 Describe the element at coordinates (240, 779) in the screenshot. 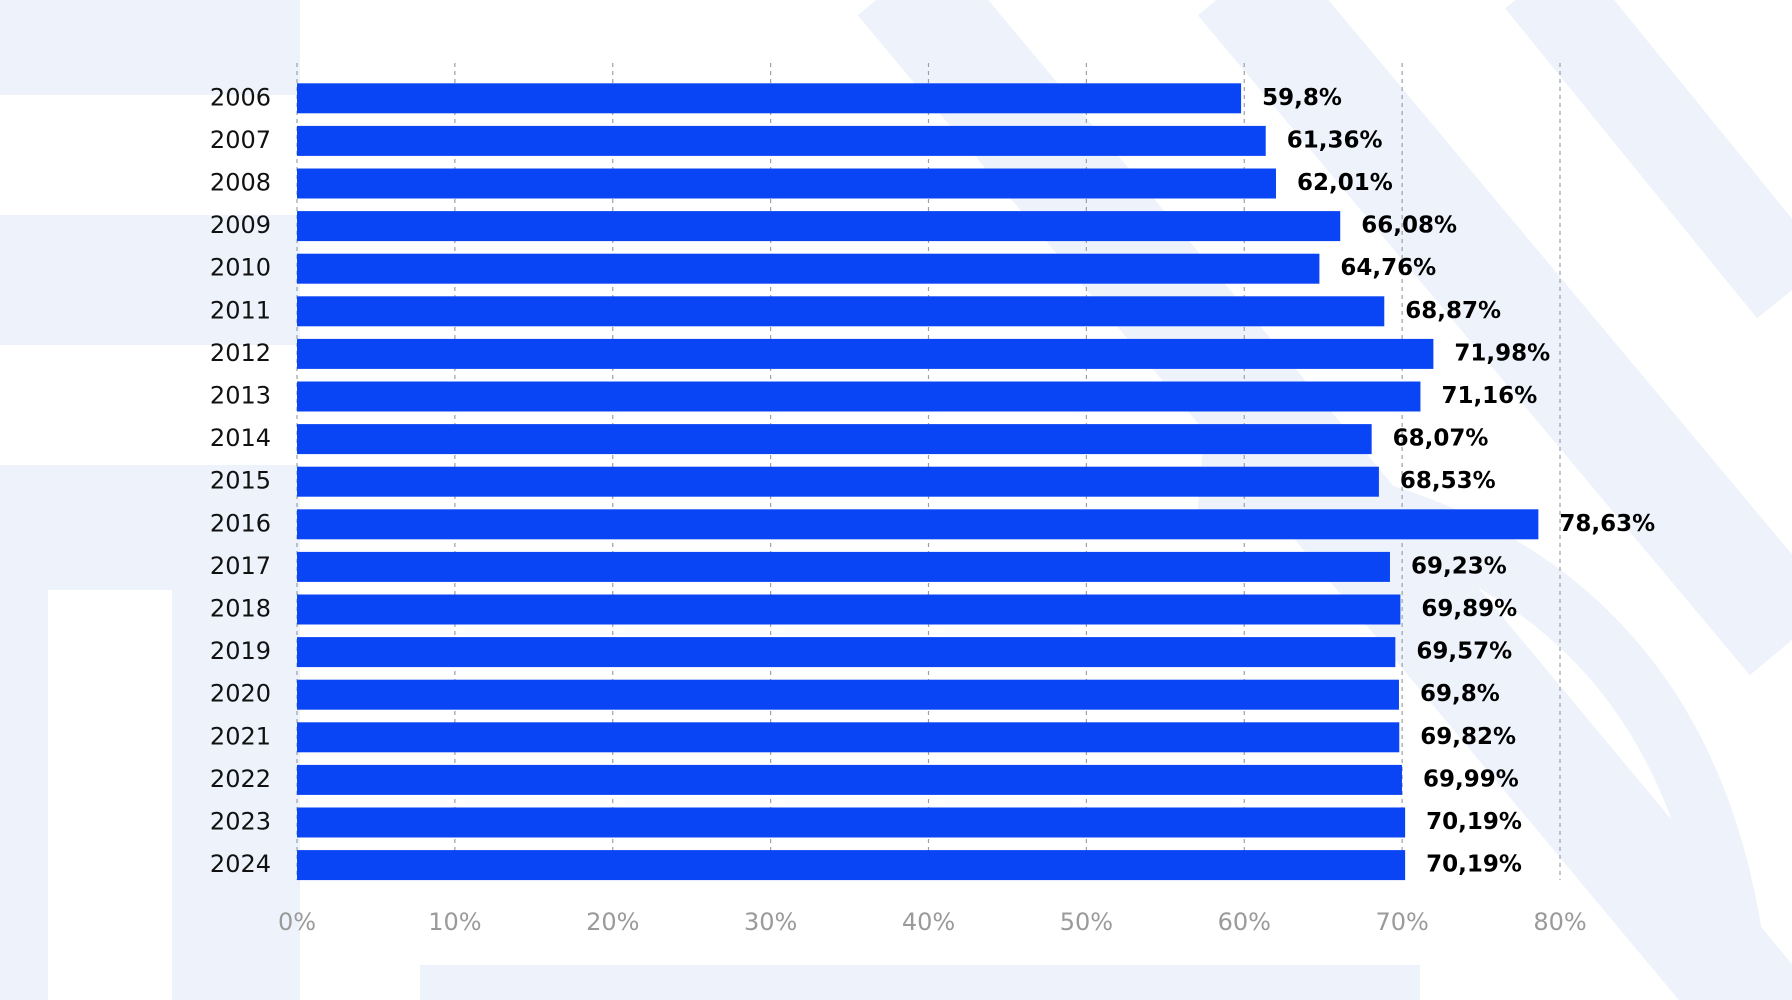

I see `y-tick-label: 2022` at that location.